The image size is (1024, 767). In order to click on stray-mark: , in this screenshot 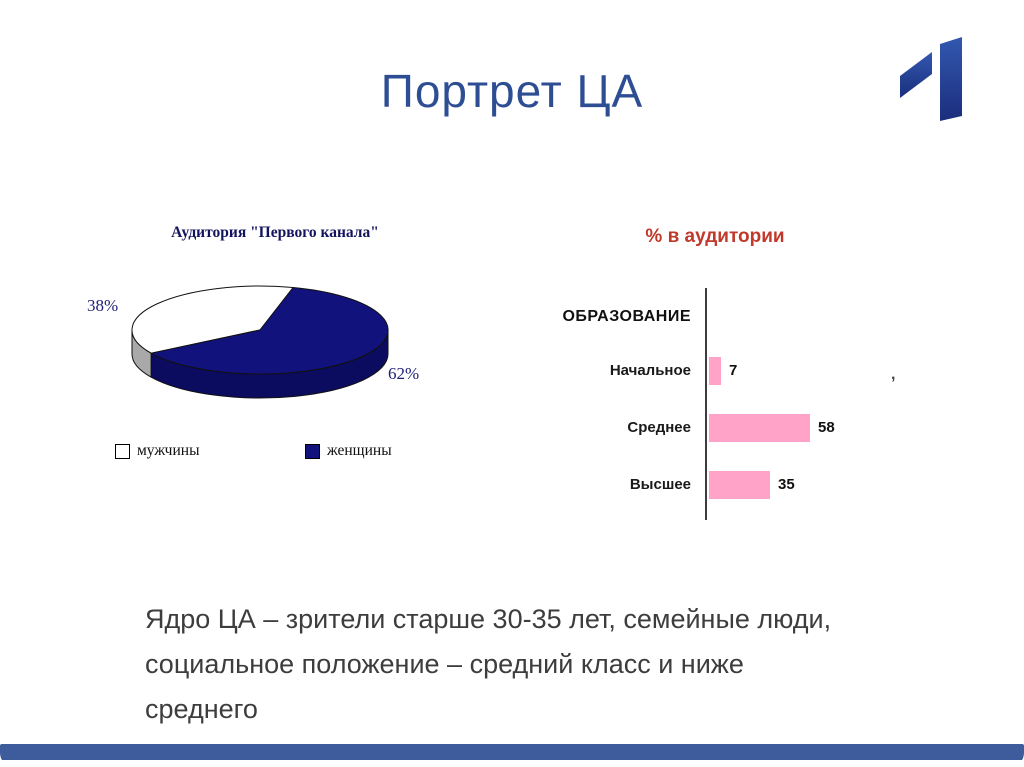, I will do `click(893, 374)`.